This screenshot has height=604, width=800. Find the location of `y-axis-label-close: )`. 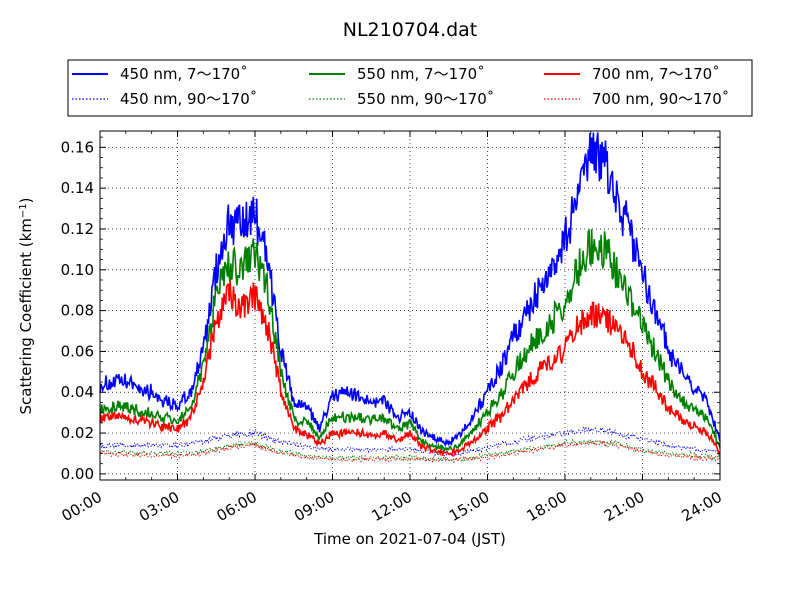

y-axis-label-close: ) is located at coordinates (26, 200).